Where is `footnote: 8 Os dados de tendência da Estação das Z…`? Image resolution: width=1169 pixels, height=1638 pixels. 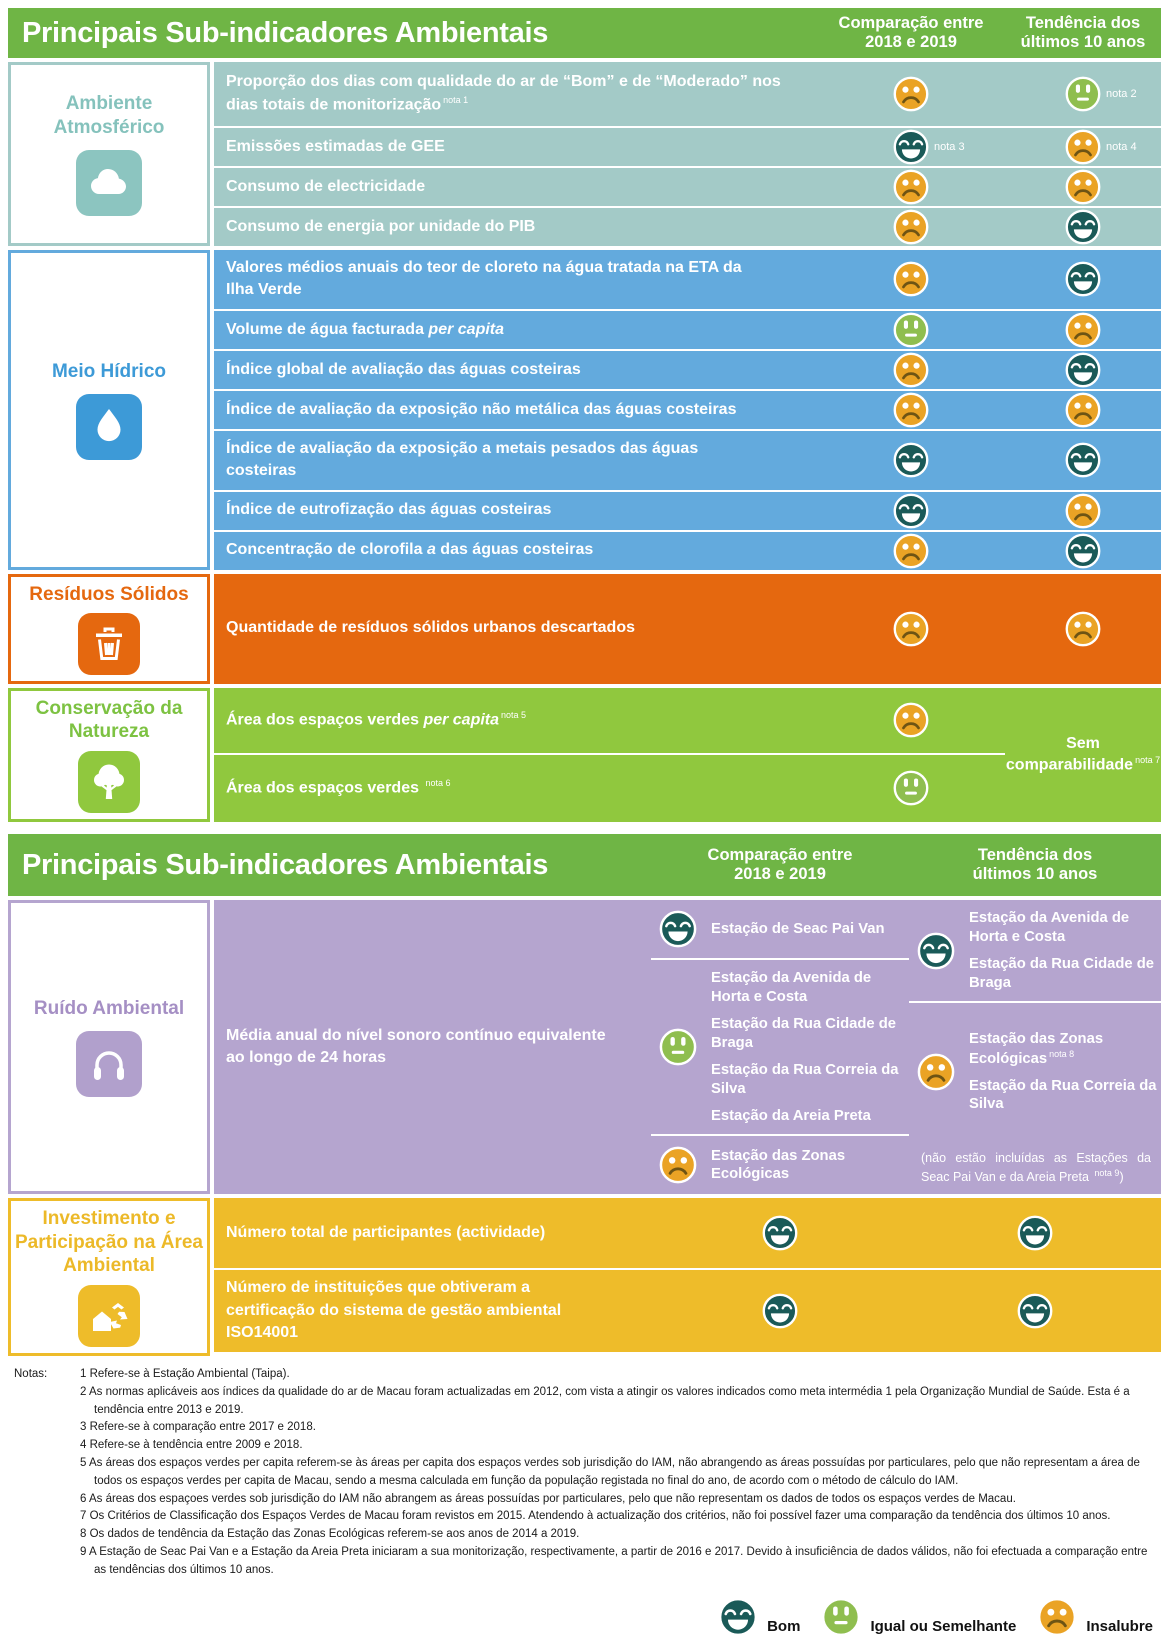 footnote: 8 Os dados de tendência da Estação das Z… is located at coordinates (618, 1535).